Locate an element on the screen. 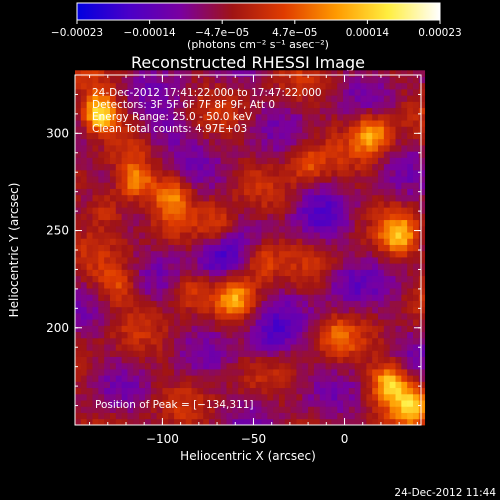 The width and height of the screenshot is (500, 500). y-tick-label: 200 is located at coordinates (57, 328).